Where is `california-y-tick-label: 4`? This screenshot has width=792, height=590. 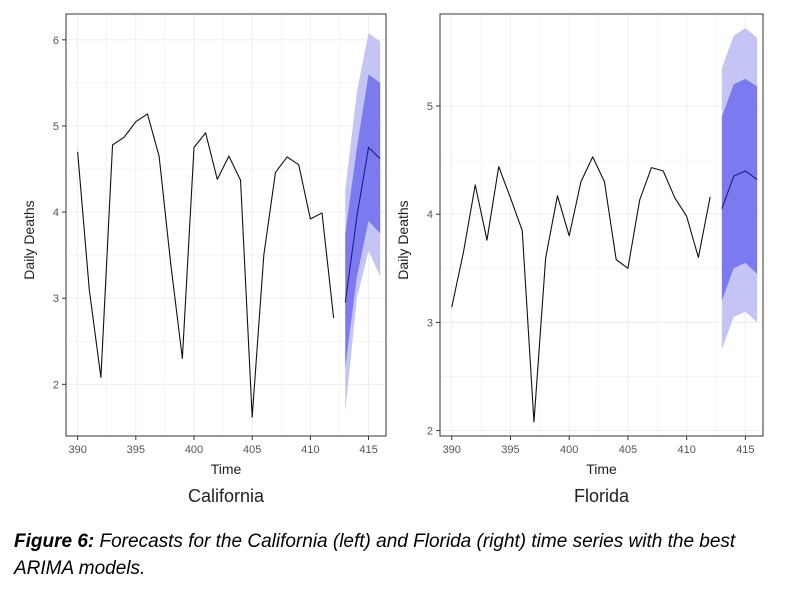 california-y-tick-label: 4 is located at coordinates (56, 213).